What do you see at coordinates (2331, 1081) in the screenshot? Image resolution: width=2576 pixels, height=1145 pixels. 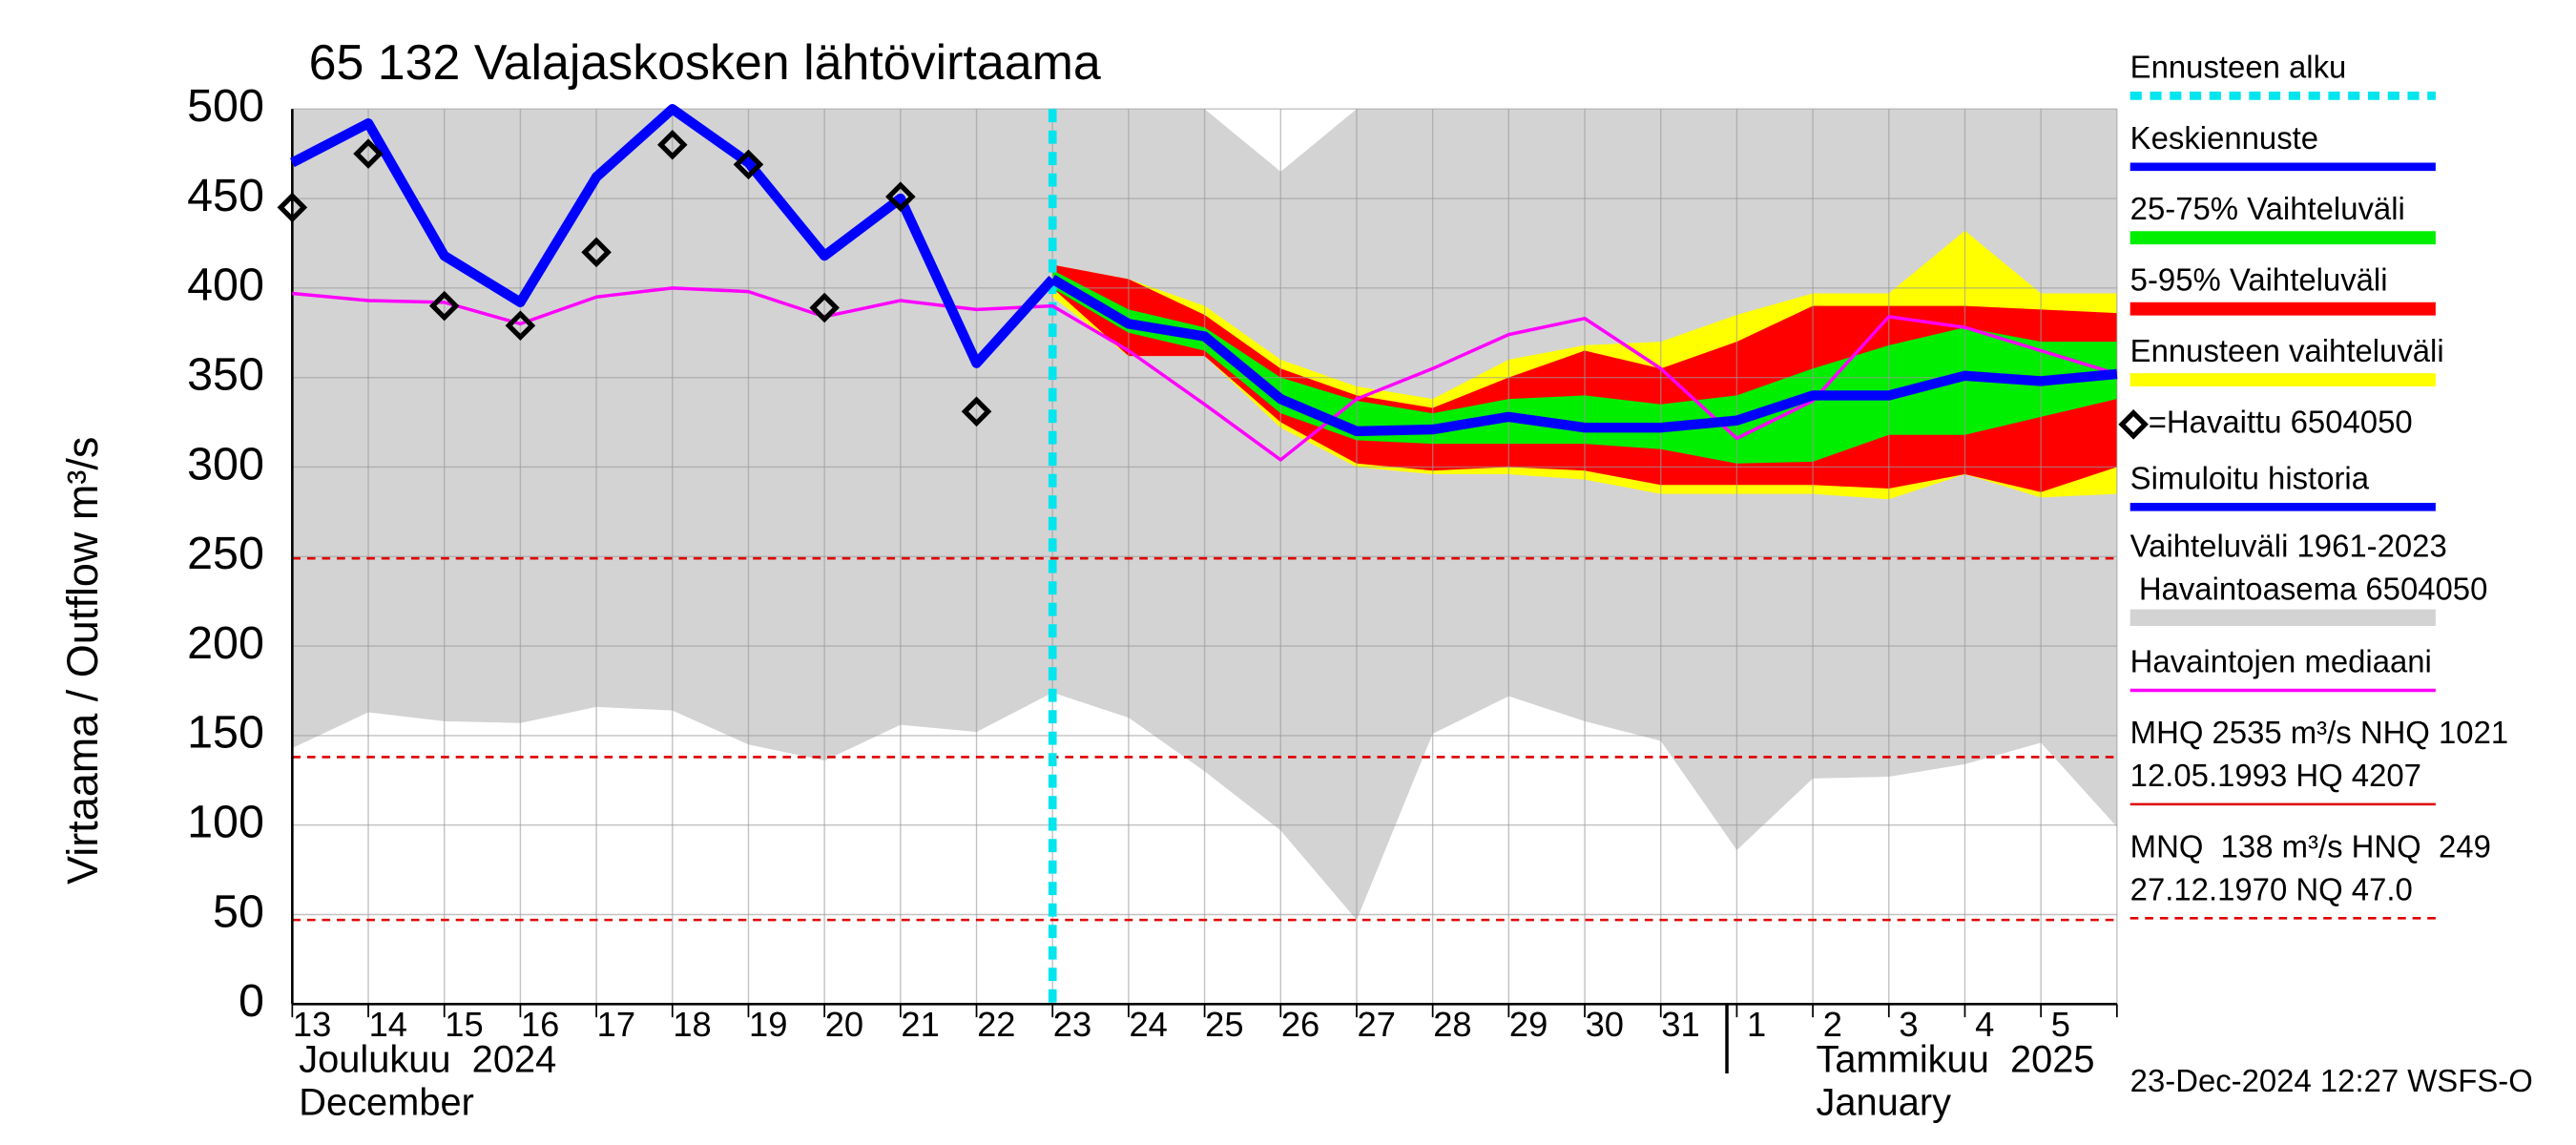 I see `footer: 23-Dec-2024 12:27 WSFS-O` at bounding box center [2331, 1081].